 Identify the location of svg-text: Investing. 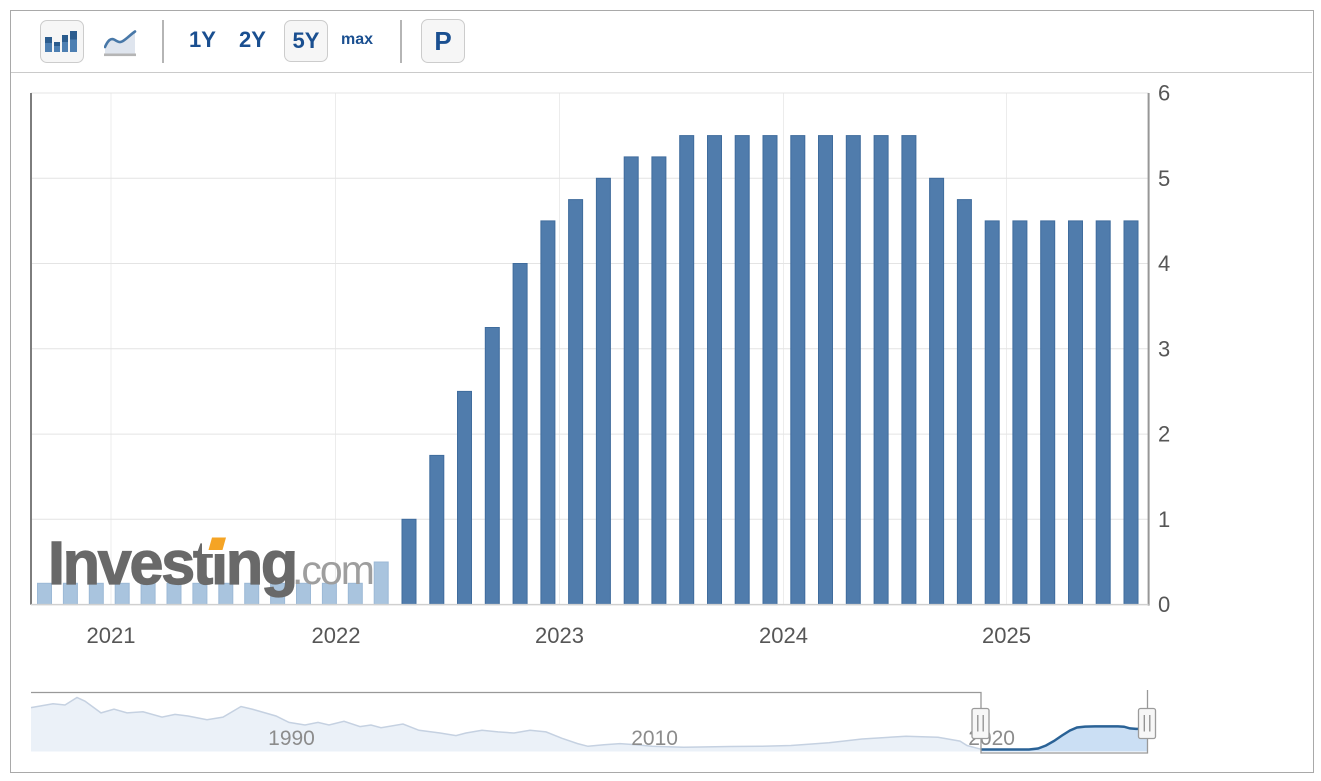
(172, 563).